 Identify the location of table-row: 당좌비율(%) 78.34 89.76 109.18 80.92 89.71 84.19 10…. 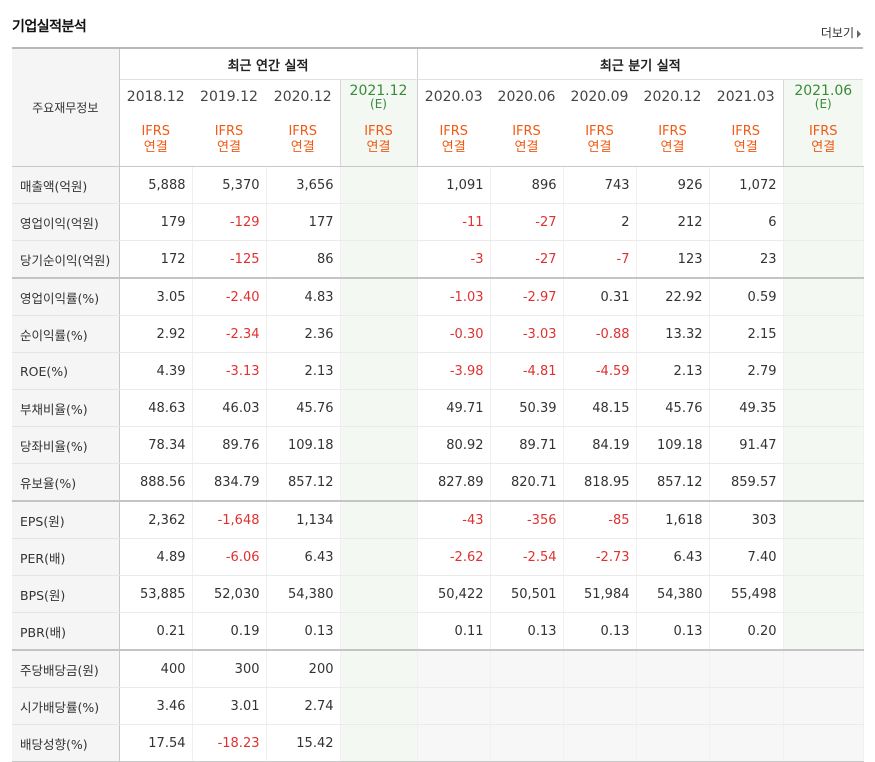
(438, 445).